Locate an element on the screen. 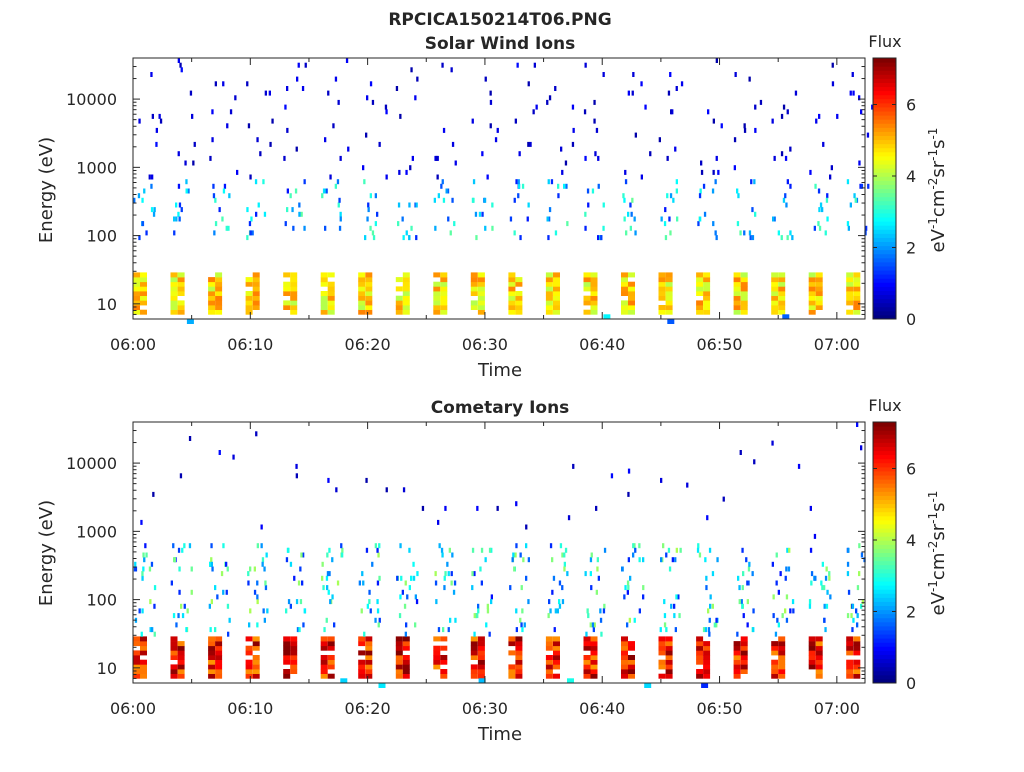  x-tick-label: 06:20 is located at coordinates (368, 708).